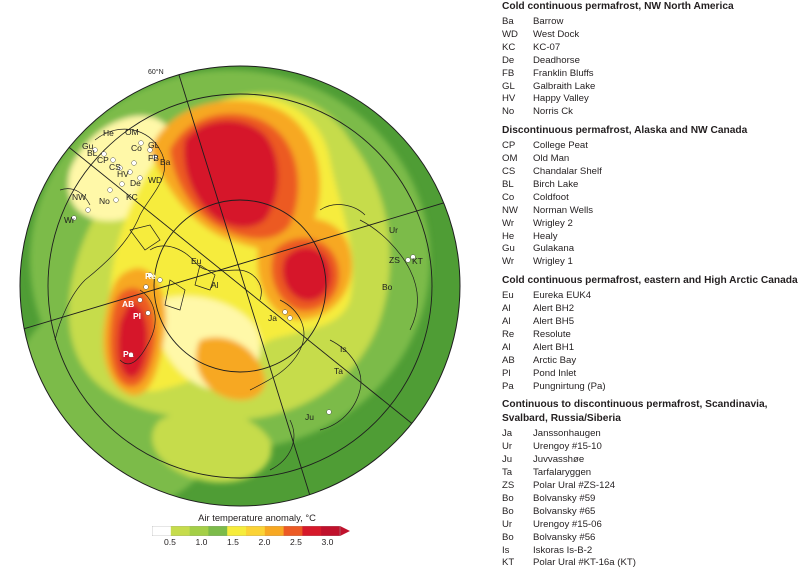 The height and width of the screenshot is (576, 800). I want to click on site-label-kc: KC, so click(132, 197).